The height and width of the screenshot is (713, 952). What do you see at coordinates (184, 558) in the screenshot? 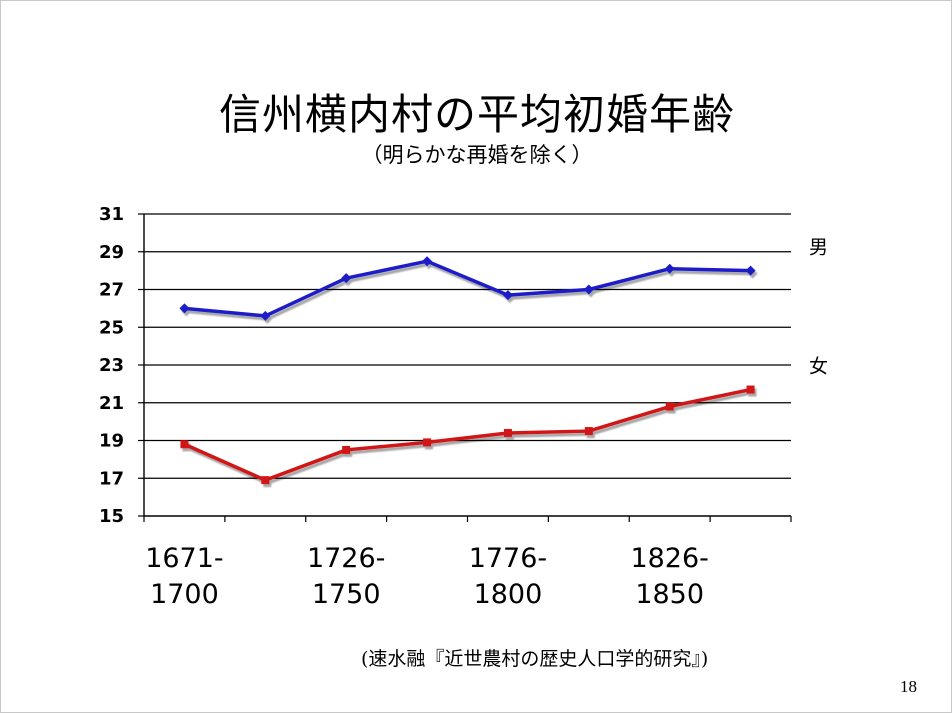
I see `x-tick-label: 1671-` at bounding box center [184, 558].